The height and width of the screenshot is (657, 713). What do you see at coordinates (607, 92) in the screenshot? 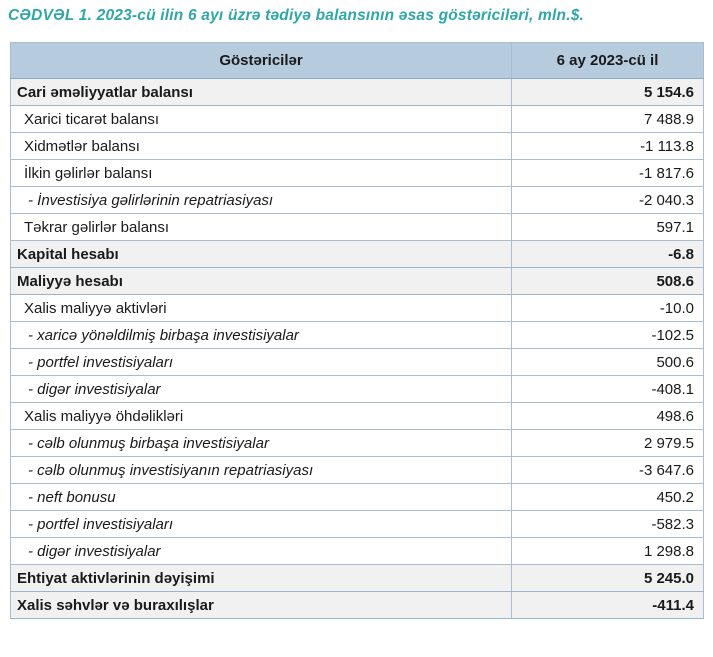
I see `row-value: 5 154.6` at bounding box center [607, 92].